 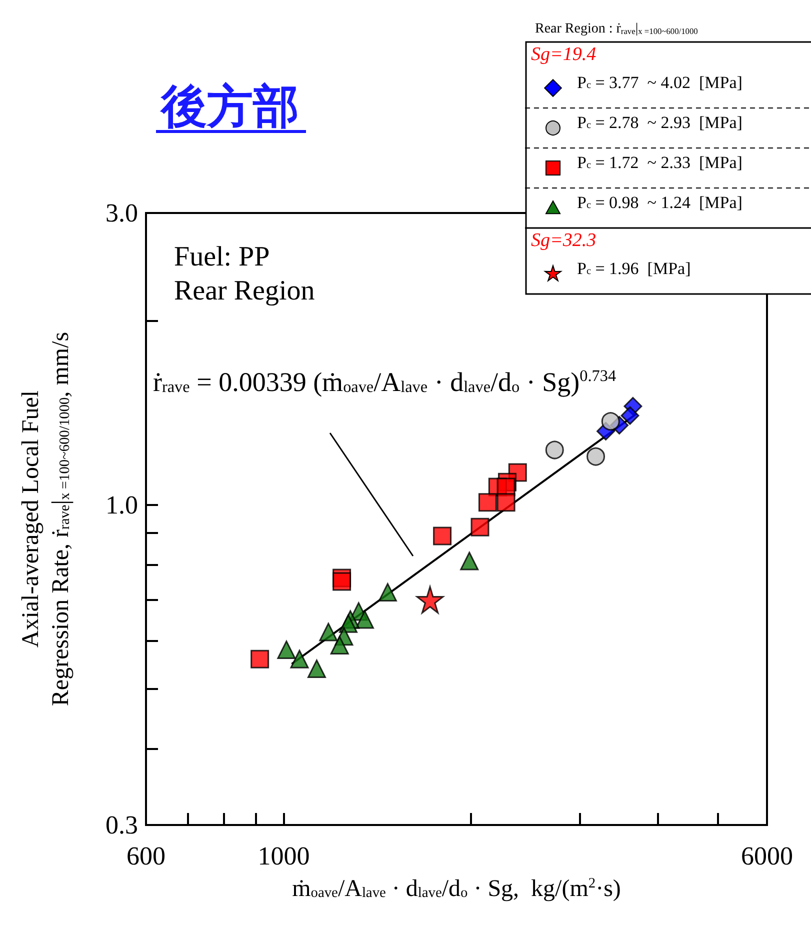 I want to click on text: Sg=19.4, so click(x=564, y=54).